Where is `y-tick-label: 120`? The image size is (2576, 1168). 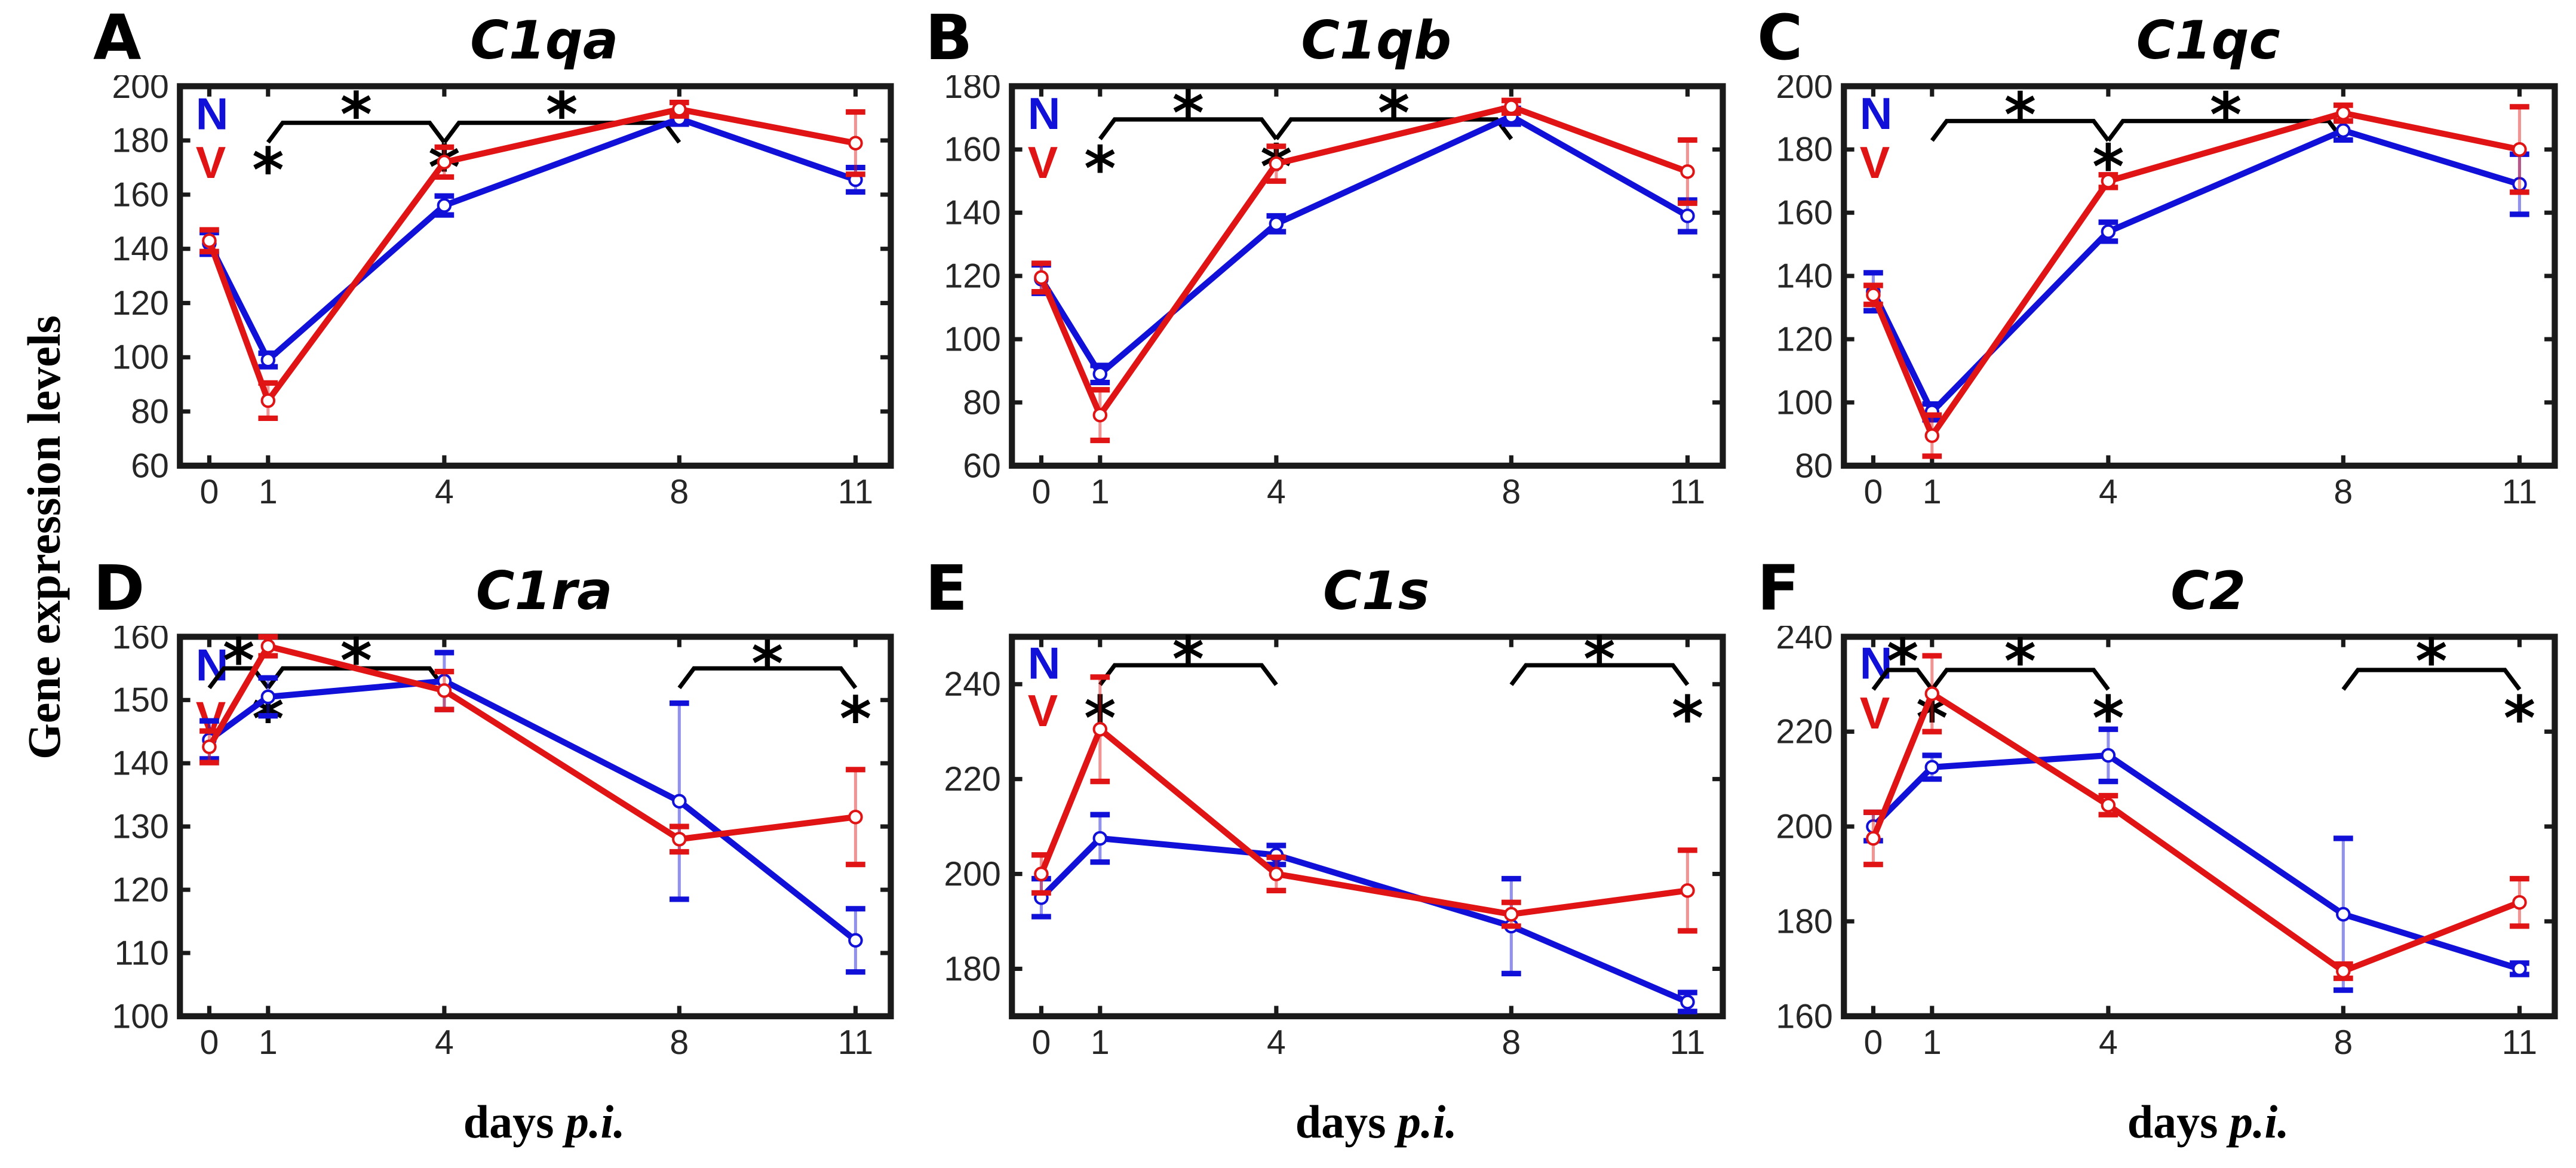 y-tick-label: 120 is located at coordinates (972, 276).